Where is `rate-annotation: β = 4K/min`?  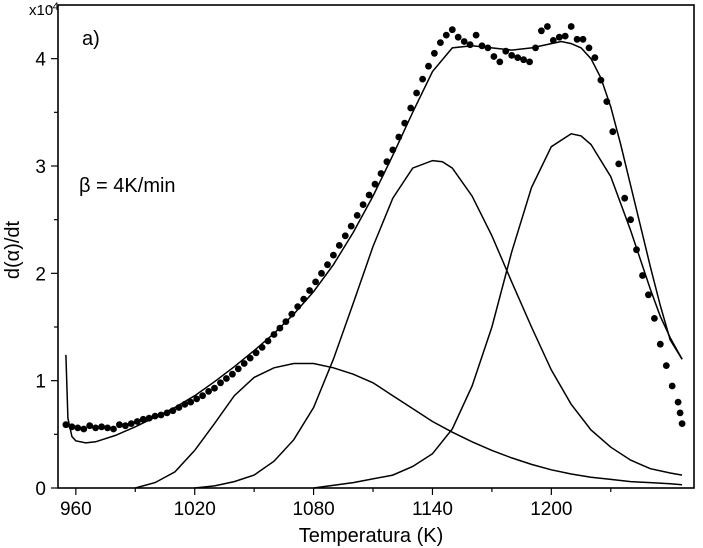 rate-annotation: β = 4K/min is located at coordinates (127, 186).